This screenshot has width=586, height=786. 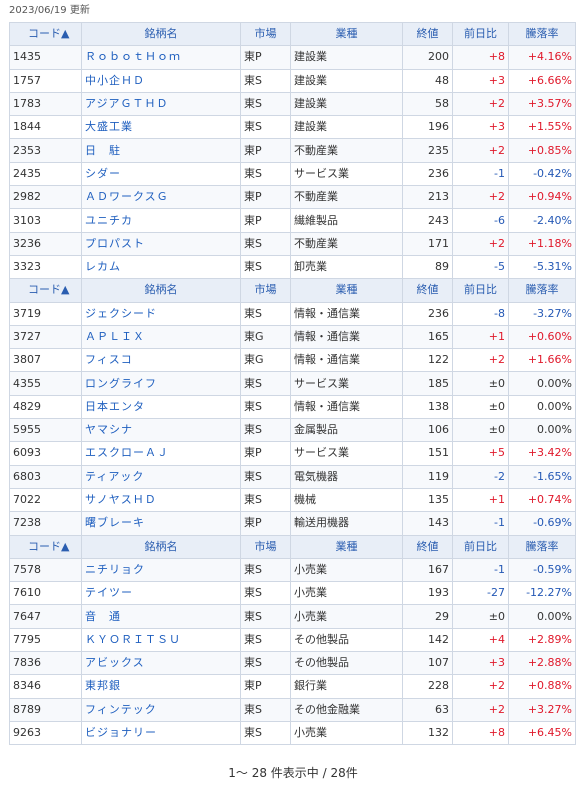 I want to click on stock-change-cell: -5, so click(x=480, y=267).